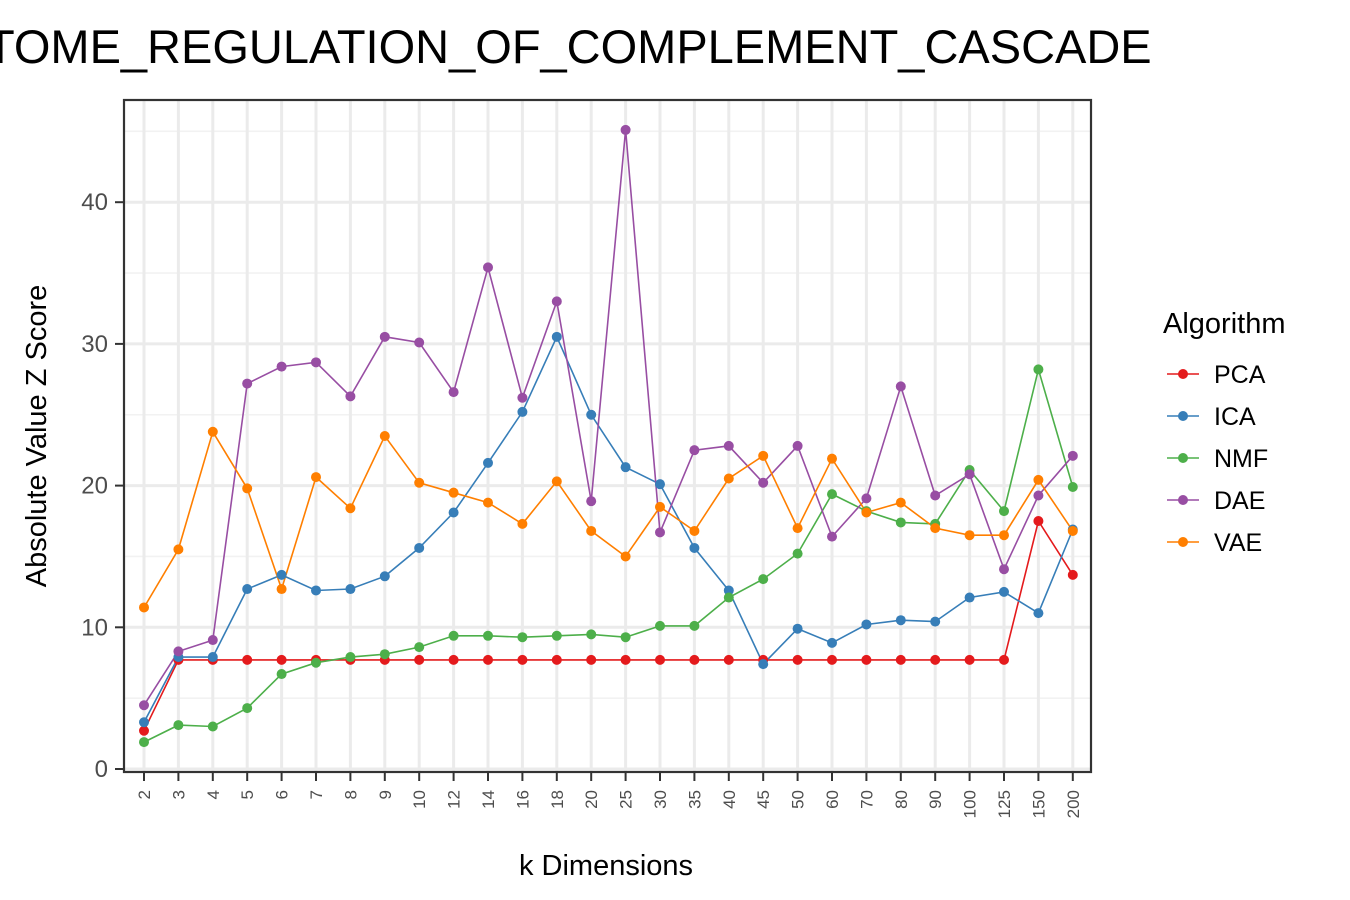  Describe the element at coordinates (798, 799) in the screenshot. I see `x-tick-label: 50` at that location.